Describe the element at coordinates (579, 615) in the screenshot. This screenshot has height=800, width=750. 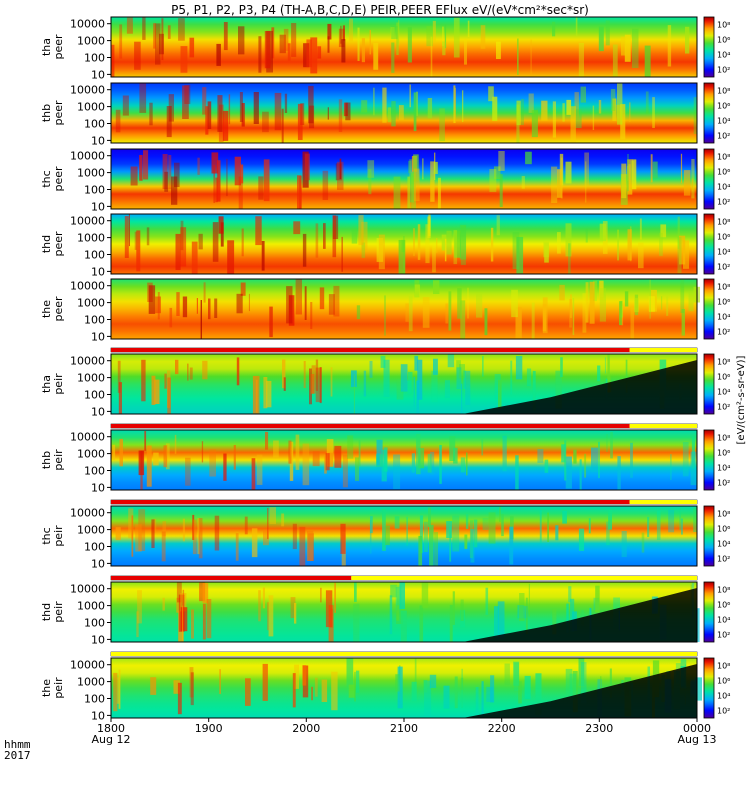
I see `low-count-region` at that location.